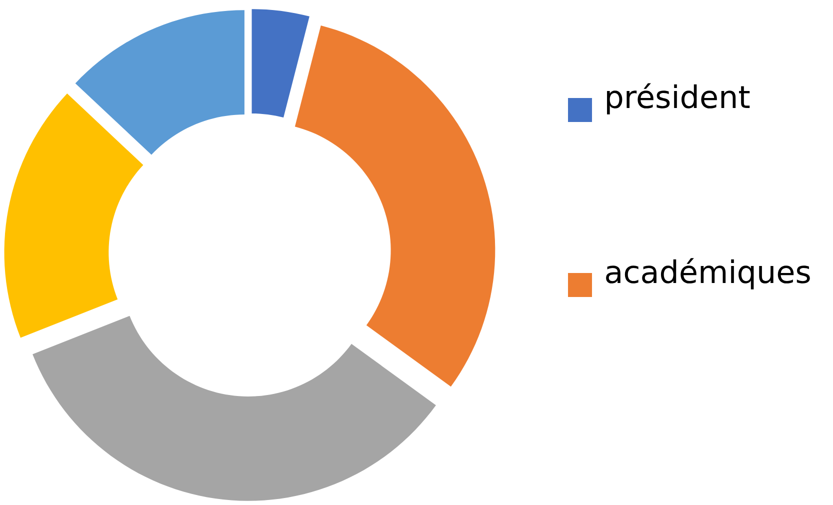 This screenshot has width=833, height=505. Describe the element at coordinates (678, 98) in the screenshot. I see `legend-label: président` at that location.